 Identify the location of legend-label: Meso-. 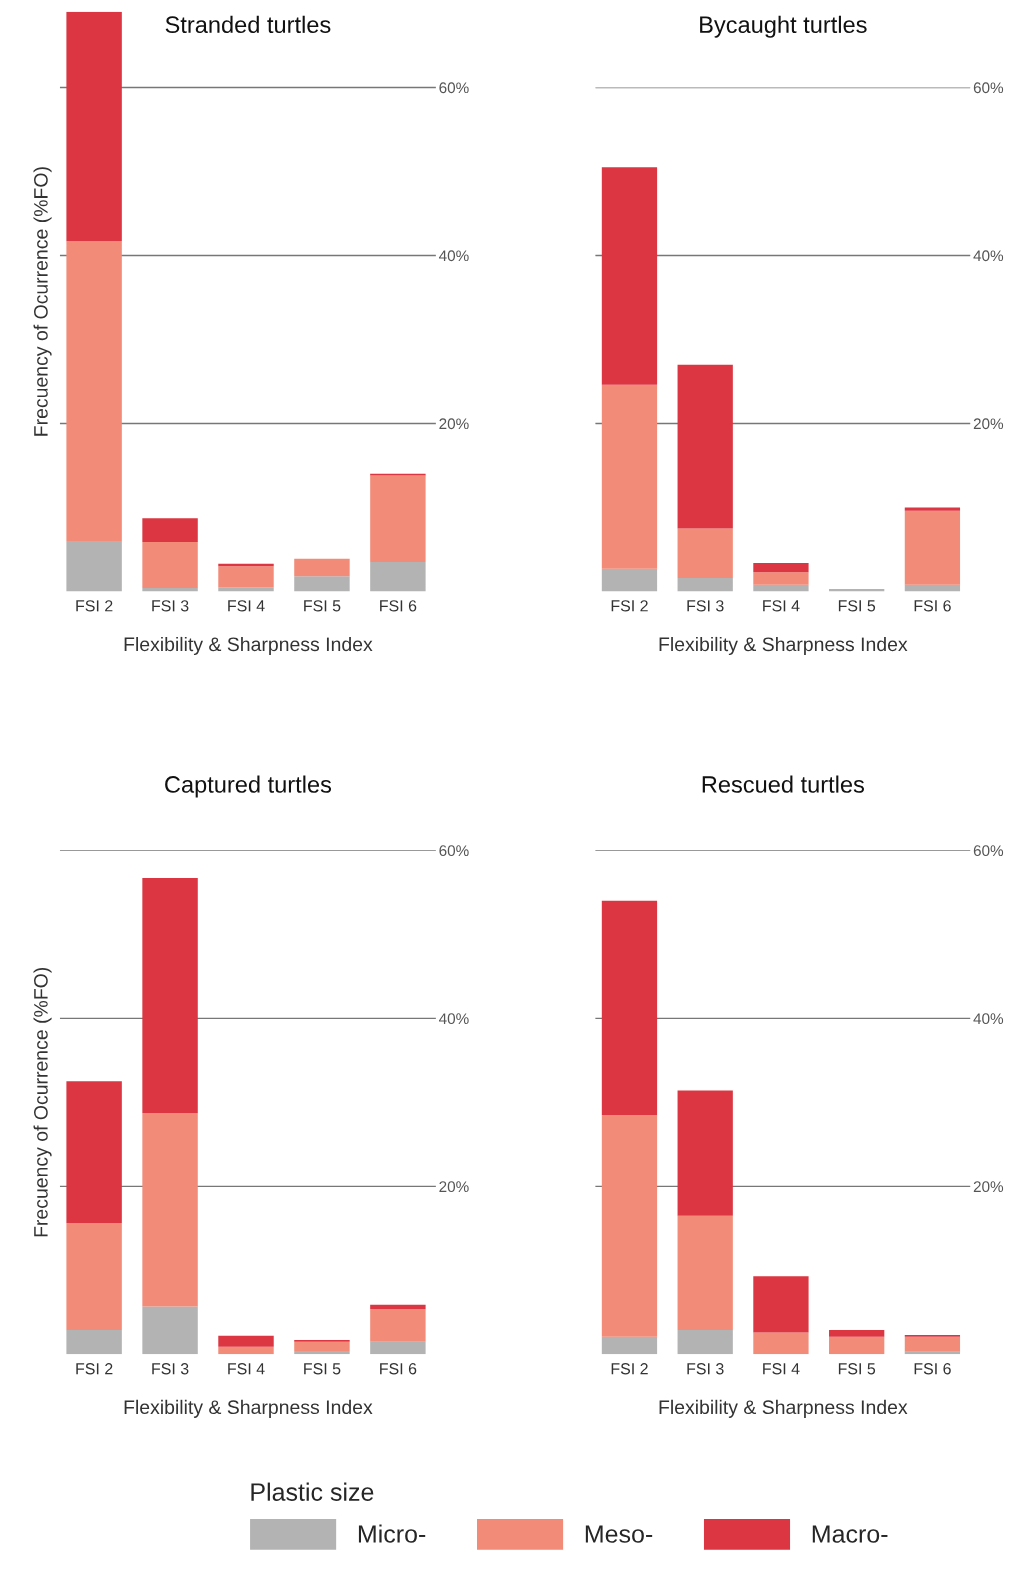
(619, 1534).